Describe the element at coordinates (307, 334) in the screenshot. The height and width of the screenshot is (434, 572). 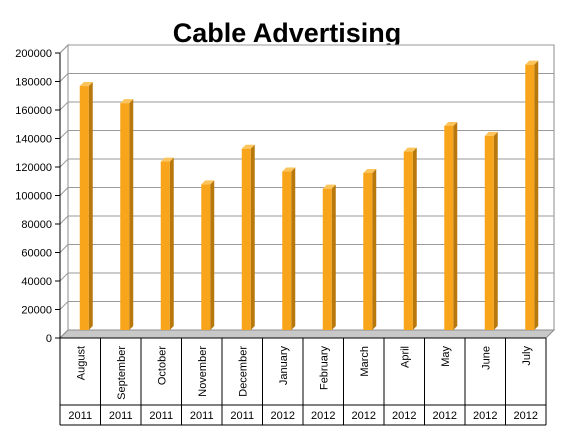
I see `chart-floor` at that location.